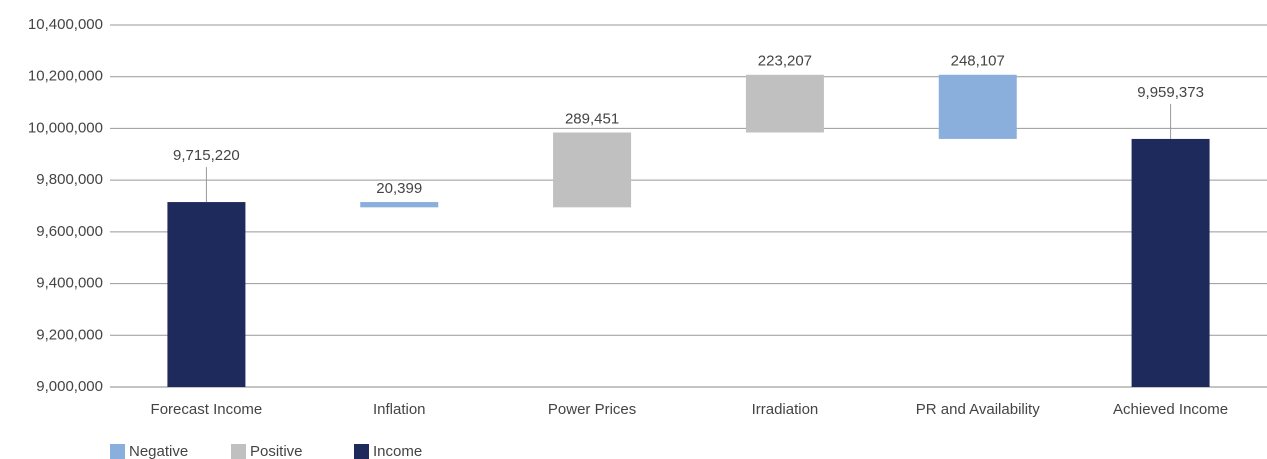 This screenshot has height=459, width=1267. What do you see at coordinates (158, 451) in the screenshot?
I see `legend-label: Negative` at bounding box center [158, 451].